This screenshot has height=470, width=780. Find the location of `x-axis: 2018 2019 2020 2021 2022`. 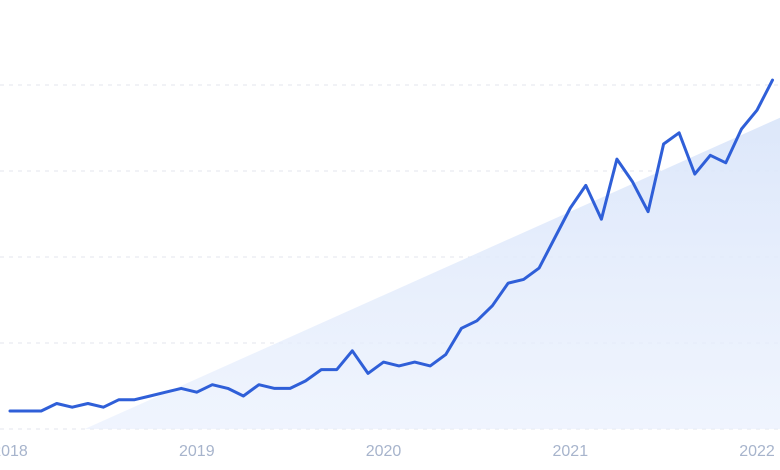

x-axis: 2018 2019 2020 2021 2022 is located at coordinates (387, 451).